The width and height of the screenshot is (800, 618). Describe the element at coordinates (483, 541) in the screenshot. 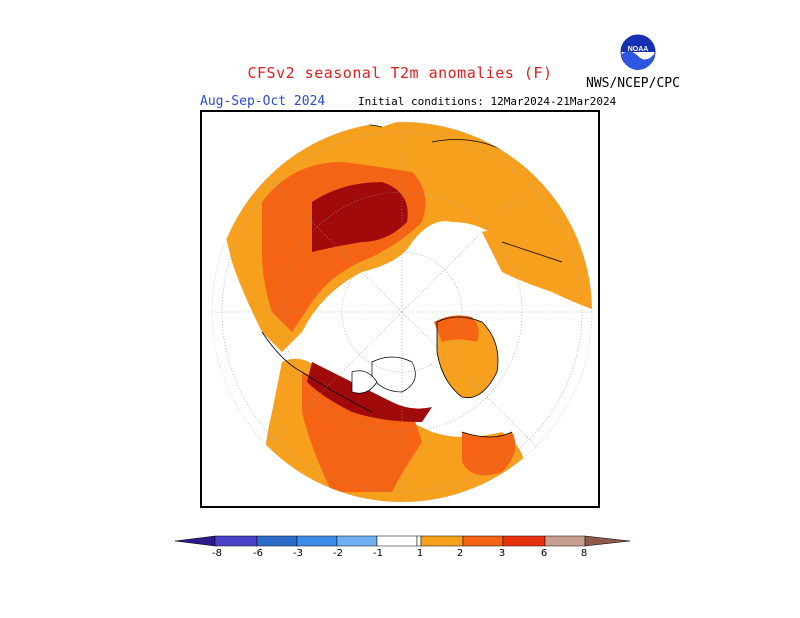

I see `colorbar-swatch-pos2` at that location.